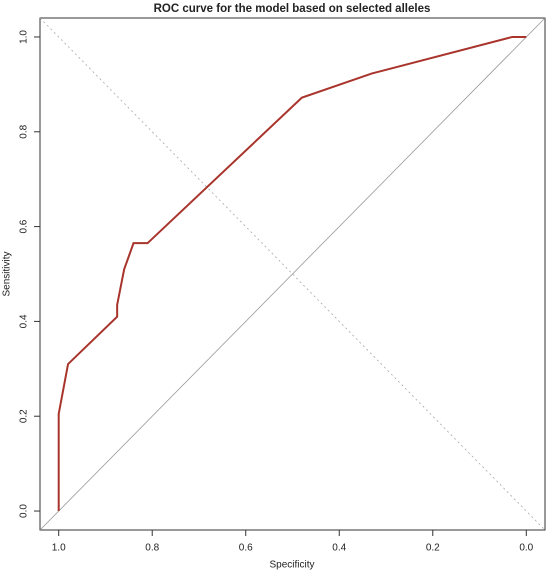 This screenshot has height=573, width=550. Describe the element at coordinates (152, 548) in the screenshot. I see `x-tick-label: 0.8` at that location.